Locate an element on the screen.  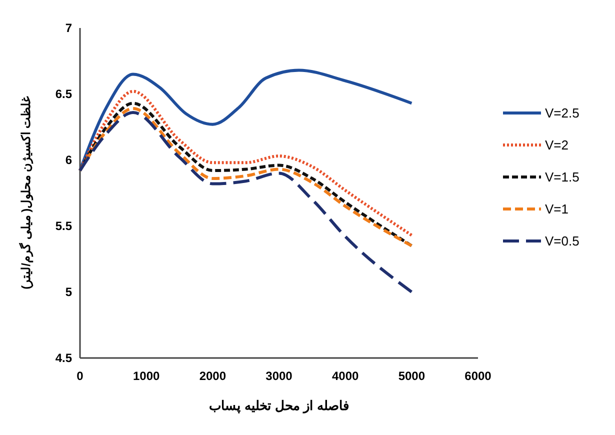
y-axis-title: غلظت اکسیژن محلول( میلی گرم/لیتر) is located at coordinates (26, 193).